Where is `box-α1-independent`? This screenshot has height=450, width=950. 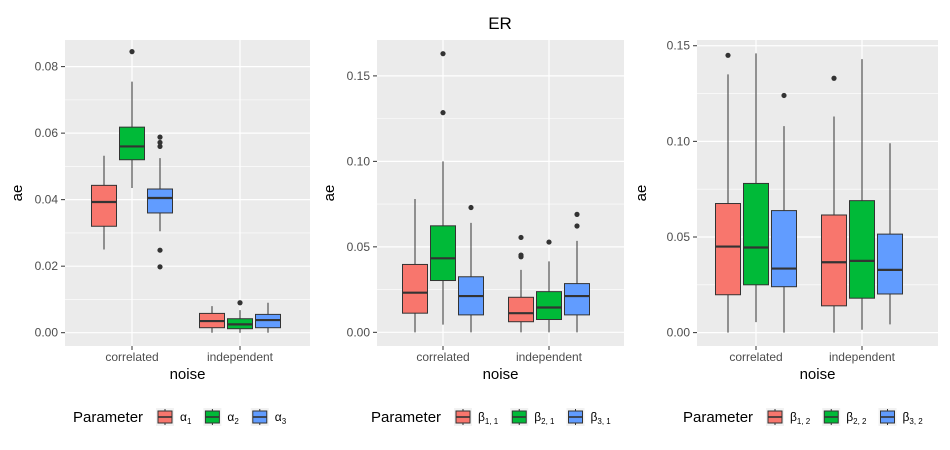 box-α1-independent is located at coordinates (212, 319).